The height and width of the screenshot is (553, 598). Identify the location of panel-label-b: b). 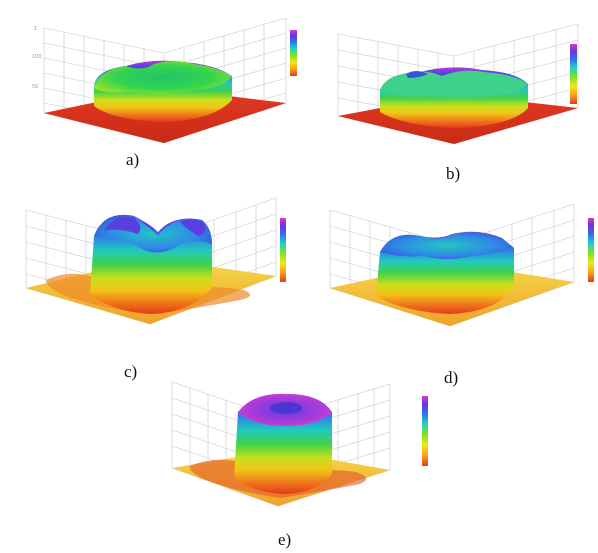
(453, 173).